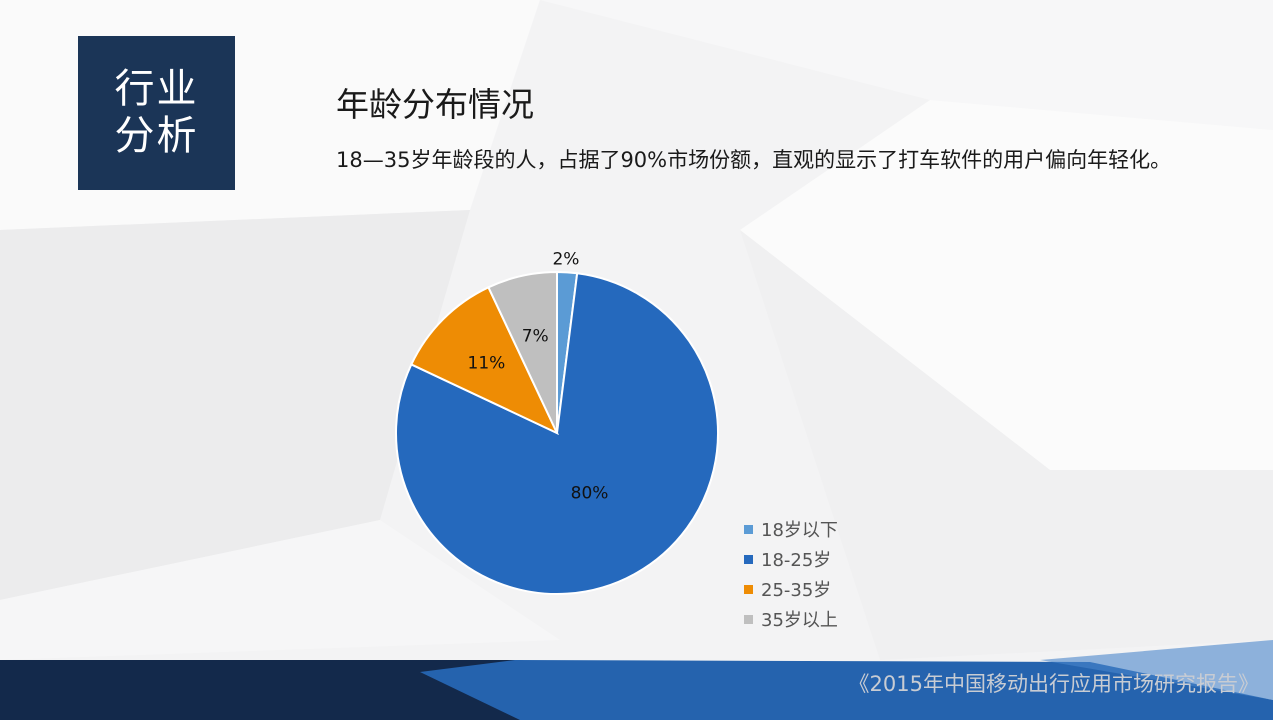 The height and width of the screenshot is (720, 1273). Describe the element at coordinates (487, 363) in the screenshot. I see `pie-data-label: 11%` at that location.